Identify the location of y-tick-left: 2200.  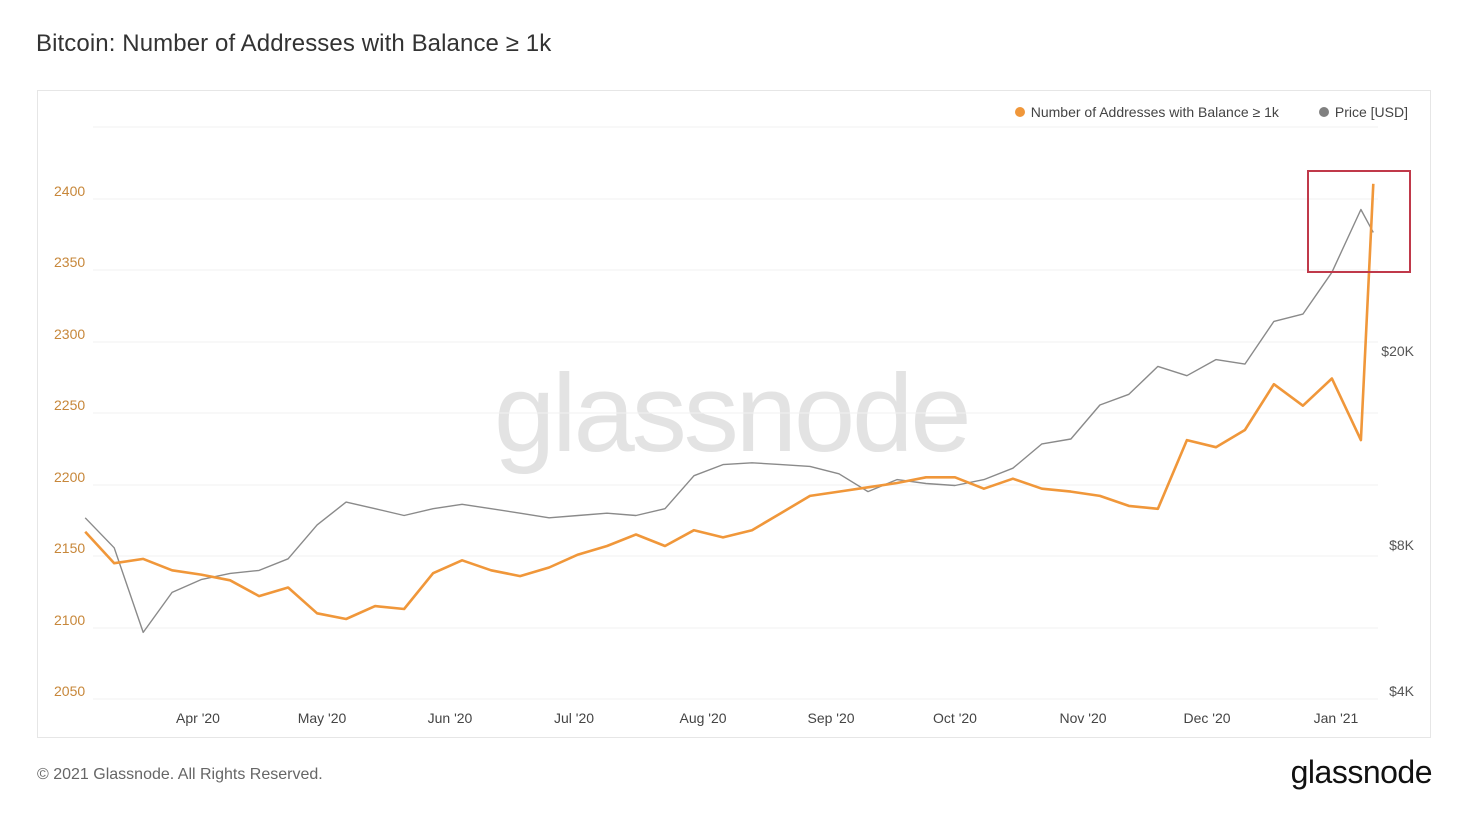
(70, 477).